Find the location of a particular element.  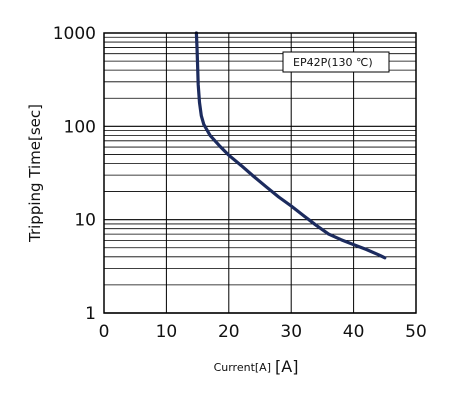

annotation-frame is located at coordinates (336, 62).